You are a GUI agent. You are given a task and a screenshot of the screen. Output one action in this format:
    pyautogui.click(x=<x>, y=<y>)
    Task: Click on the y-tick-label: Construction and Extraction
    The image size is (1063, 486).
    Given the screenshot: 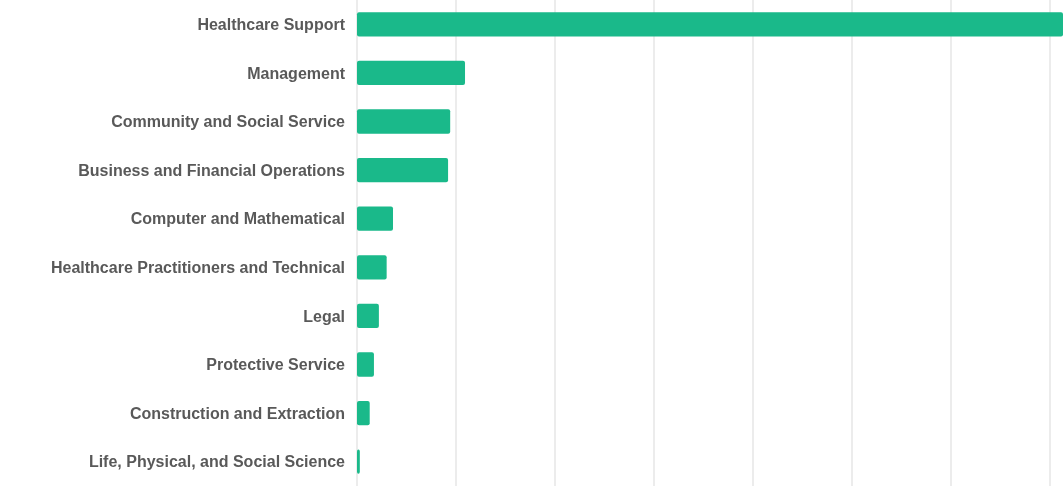 What is the action you would take?
    pyautogui.click(x=237, y=413)
    